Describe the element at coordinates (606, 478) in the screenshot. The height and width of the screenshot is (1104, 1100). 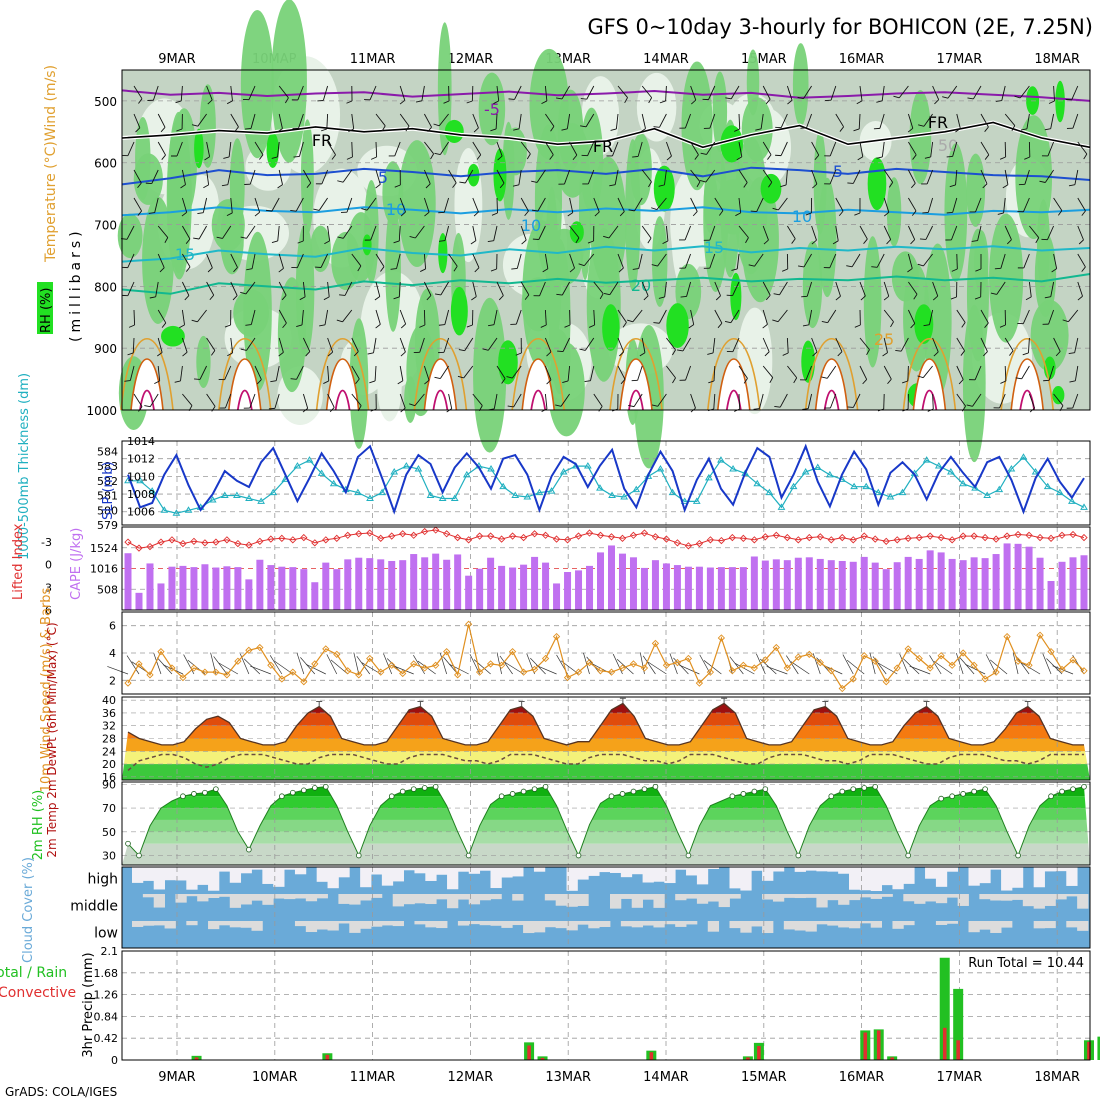
I see `slp-line` at that location.